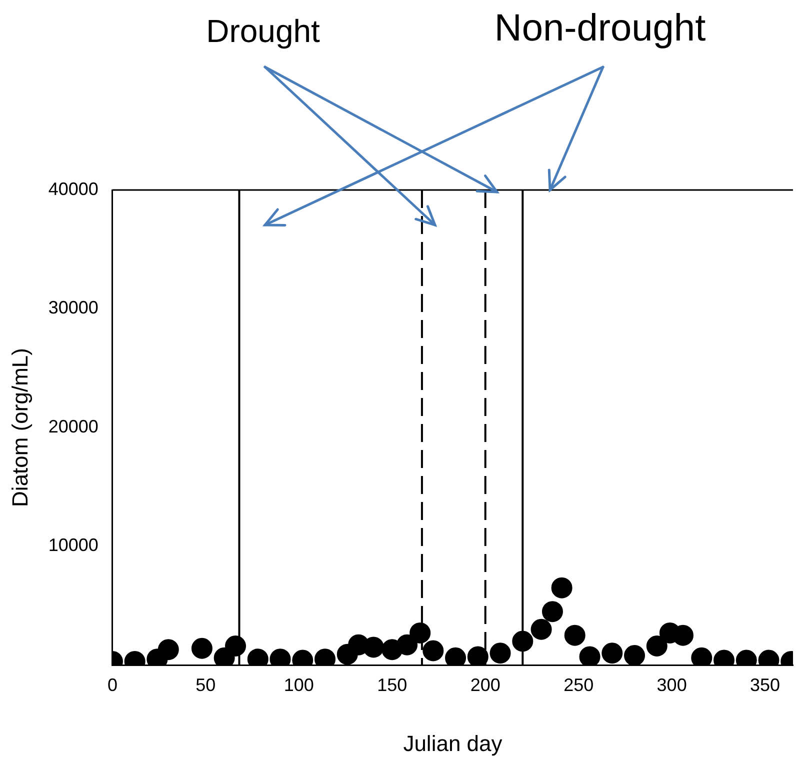 This screenshot has height=766, width=804. I want to click on x-tick-label: 350, so click(765, 684).